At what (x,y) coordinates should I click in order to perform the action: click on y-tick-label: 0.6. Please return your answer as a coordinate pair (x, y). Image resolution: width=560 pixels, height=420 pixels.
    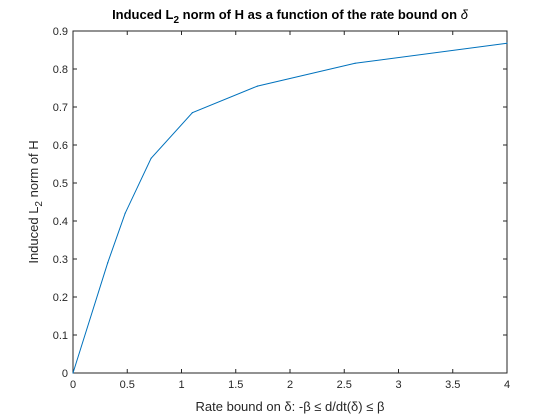
    Looking at the image, I should click on (60, 146).